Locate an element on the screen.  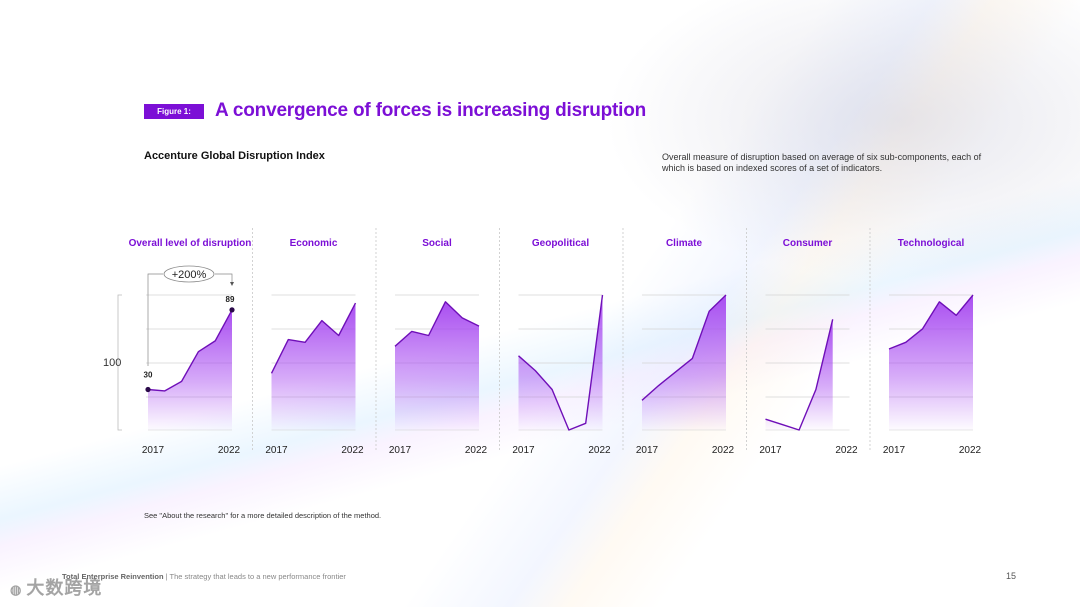
panel-title-overall-level-of-disruption: Overall level of disruption is located at coordinates (190, 243).